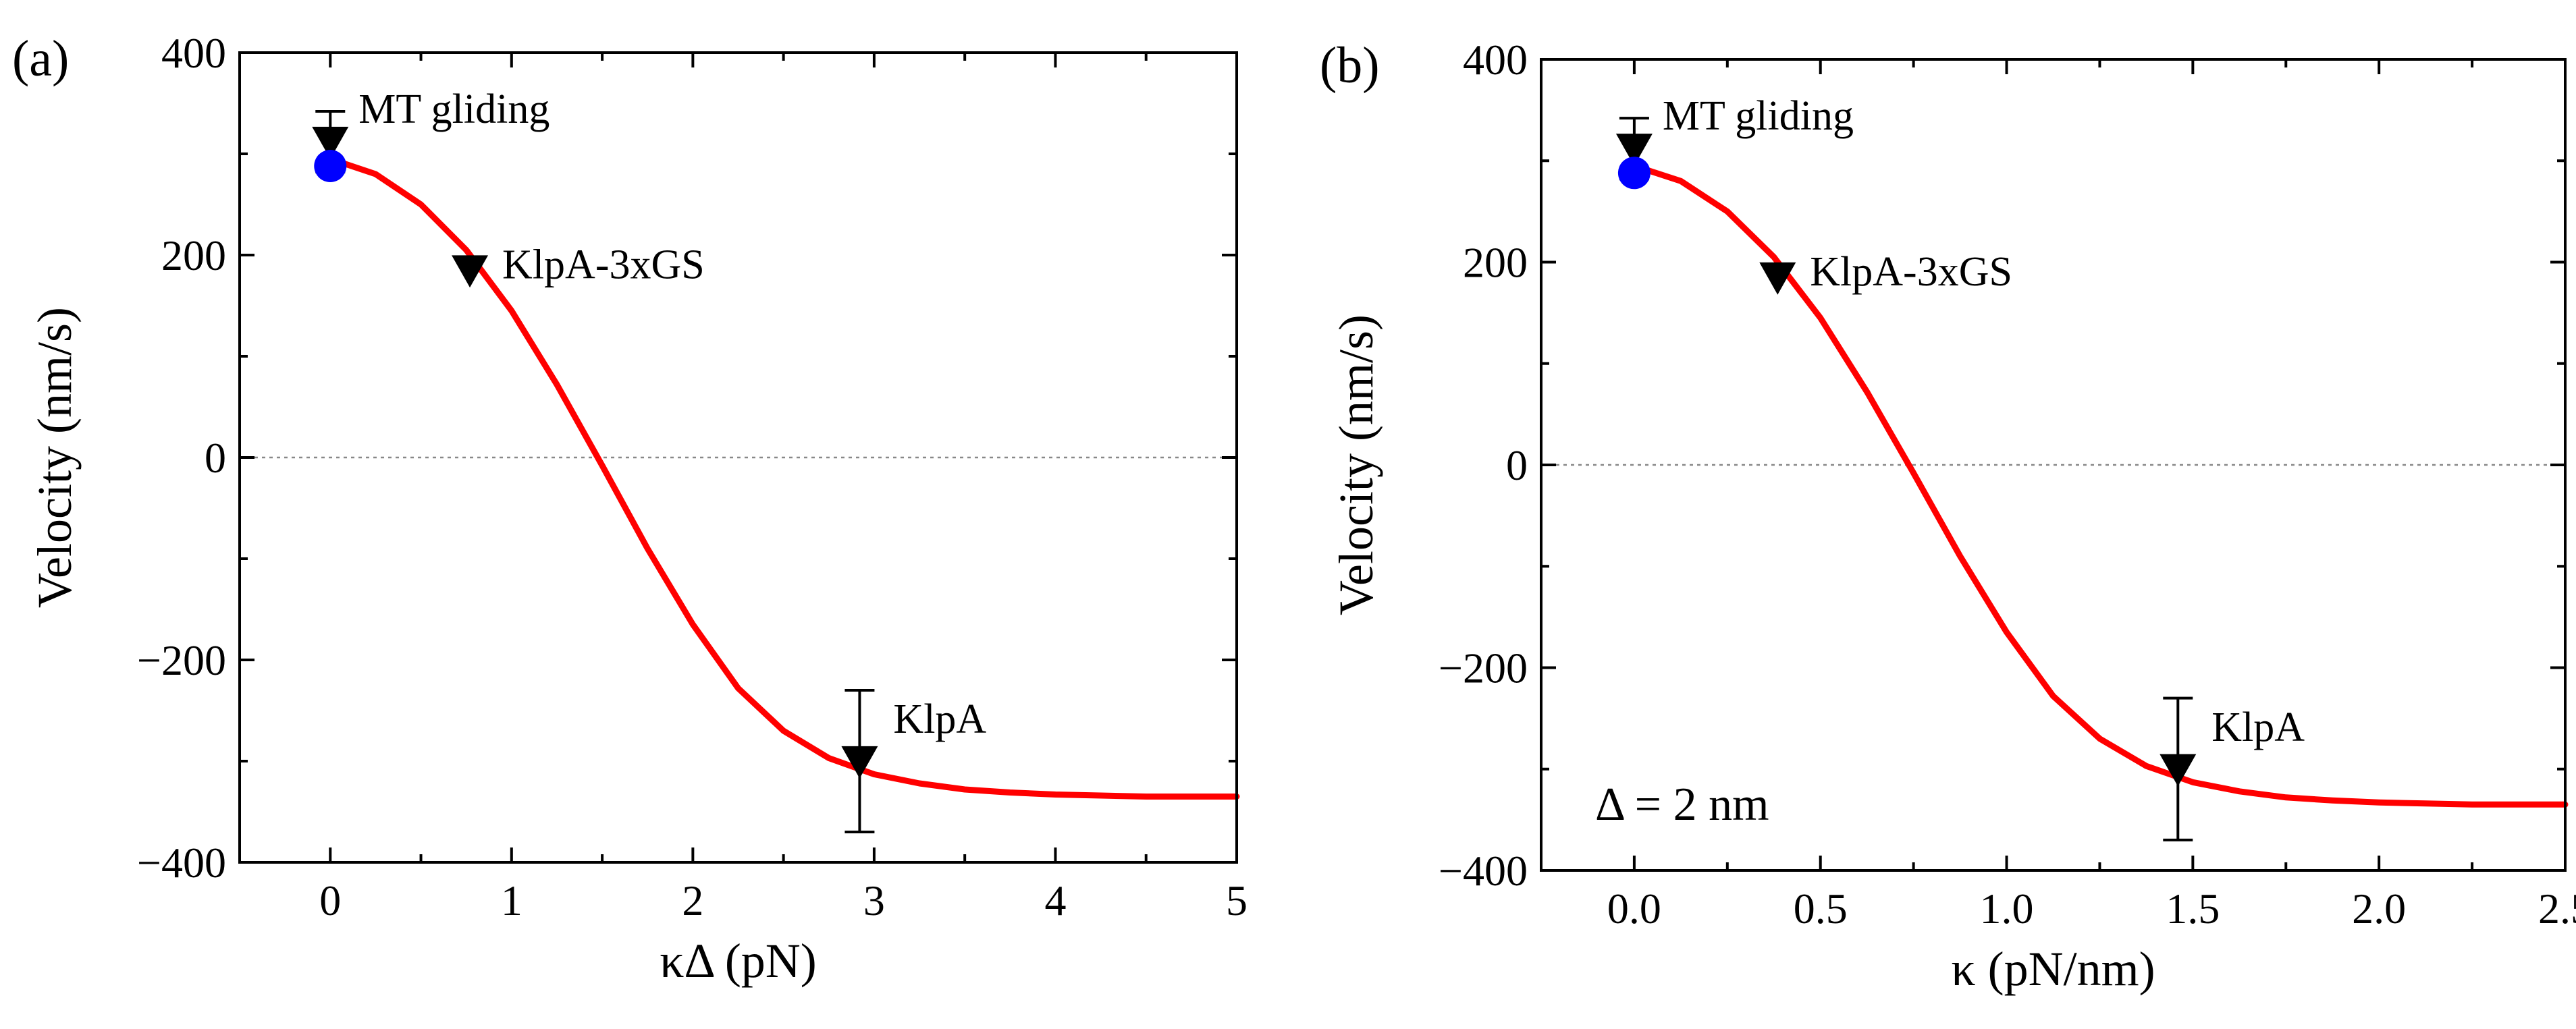 The width and height of the screenshot is (2576, 1029). I want to click on x-tick-label: 0.0, so click(1634, 909).